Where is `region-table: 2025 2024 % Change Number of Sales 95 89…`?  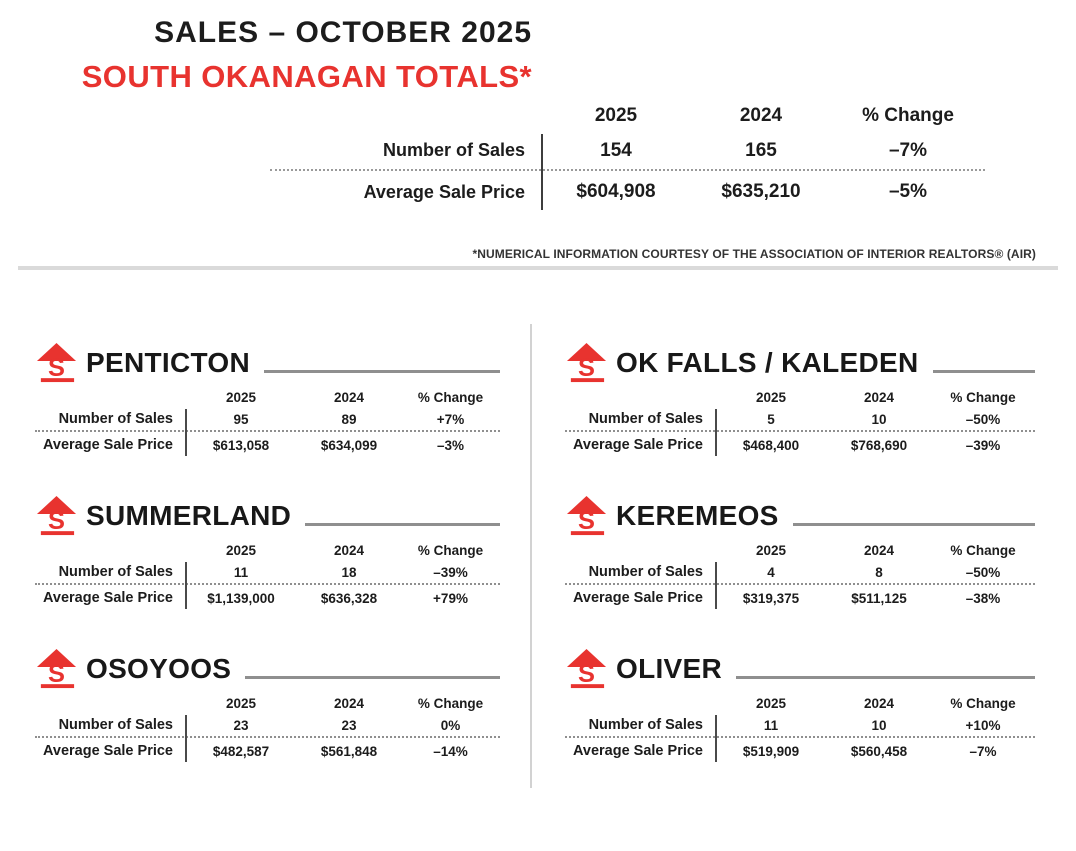
region-table: 2025 2024 % Change Number of Sales 95 89… is located at coordinates (267, 422).